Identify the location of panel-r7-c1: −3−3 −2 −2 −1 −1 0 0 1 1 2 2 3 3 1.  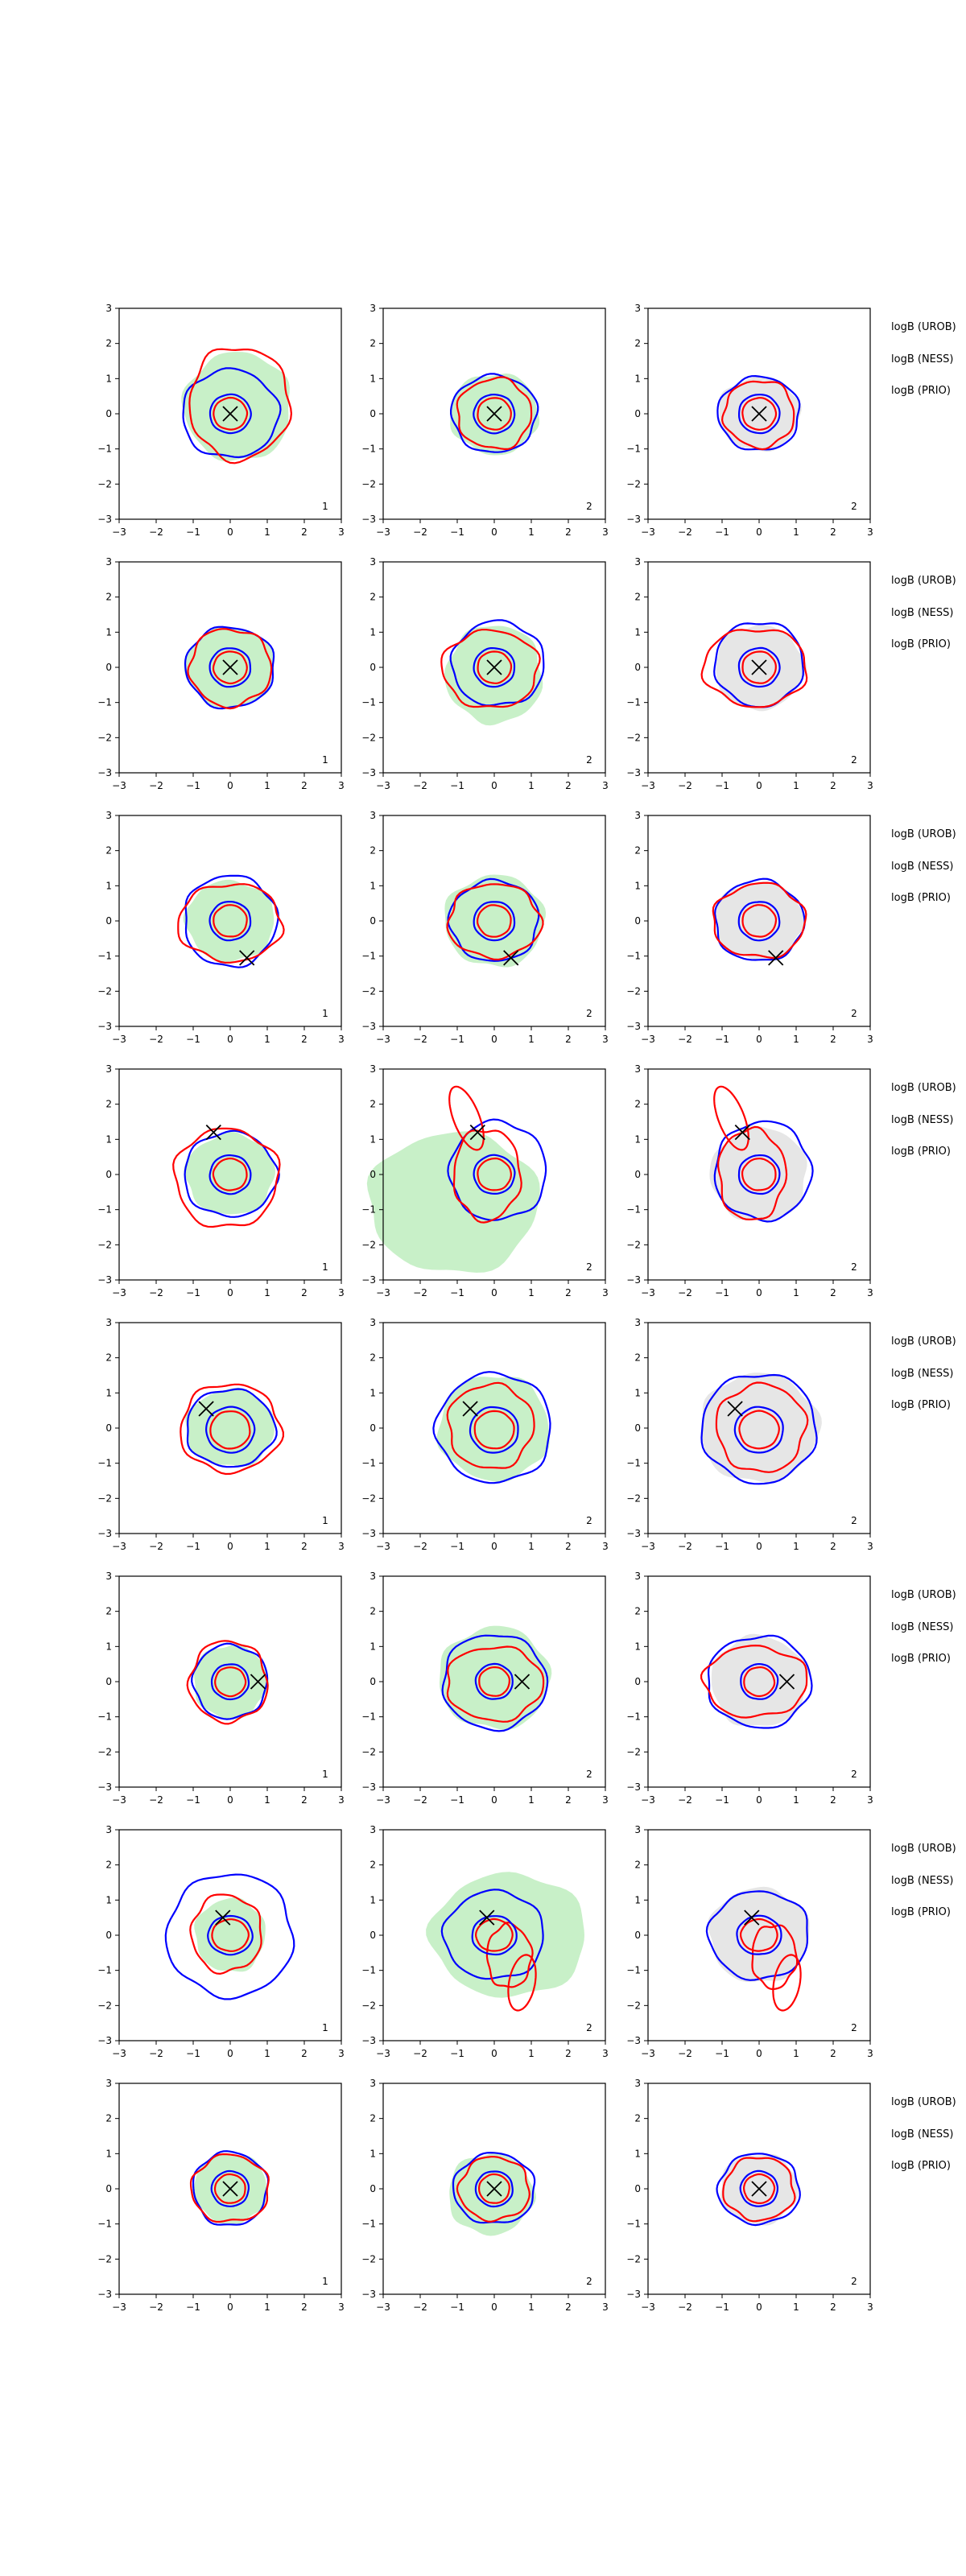
(221, 1941).